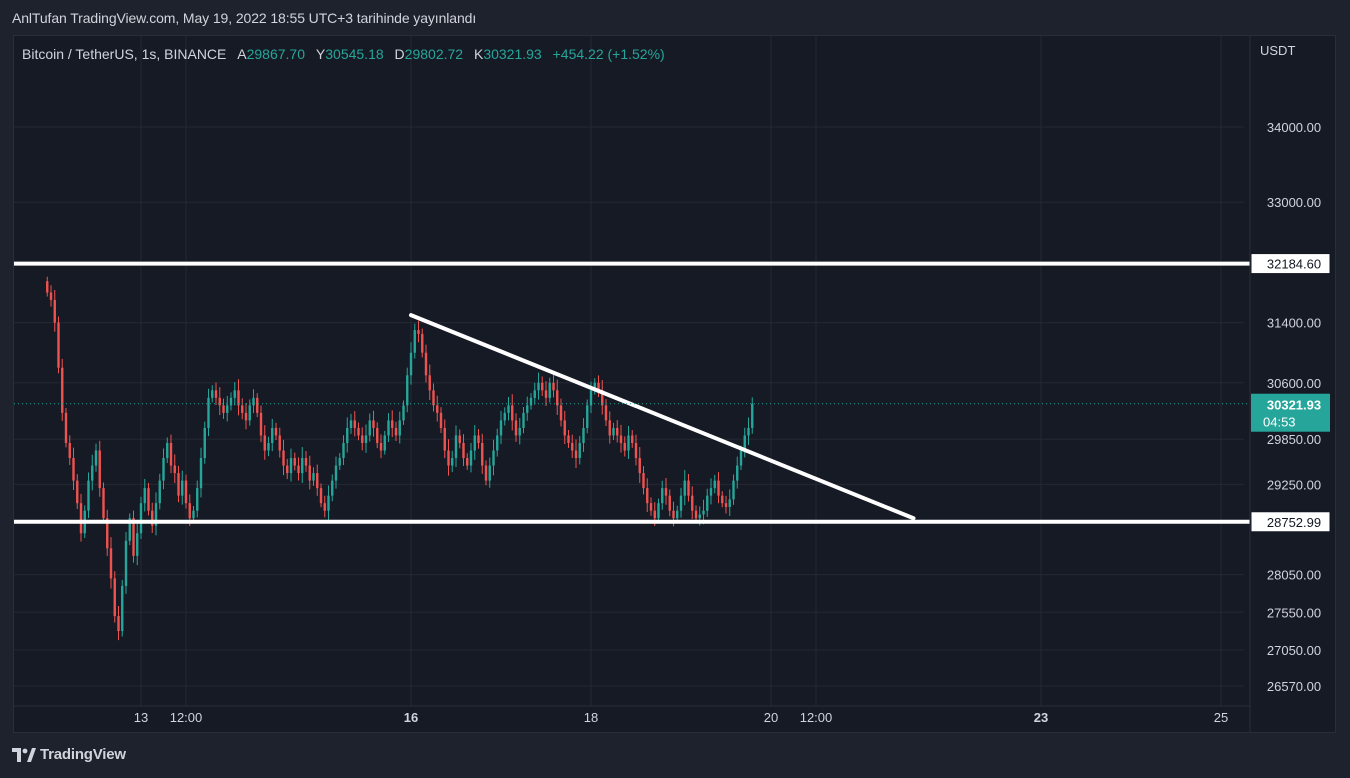 The width and height of the screenshot is (1350, 778). What do you see at coordinates (632, 715) in the screenshot?
I see `time-axis: 13 12:00 16 18 20 12:00 23 25` at bounding box center [632, 715].